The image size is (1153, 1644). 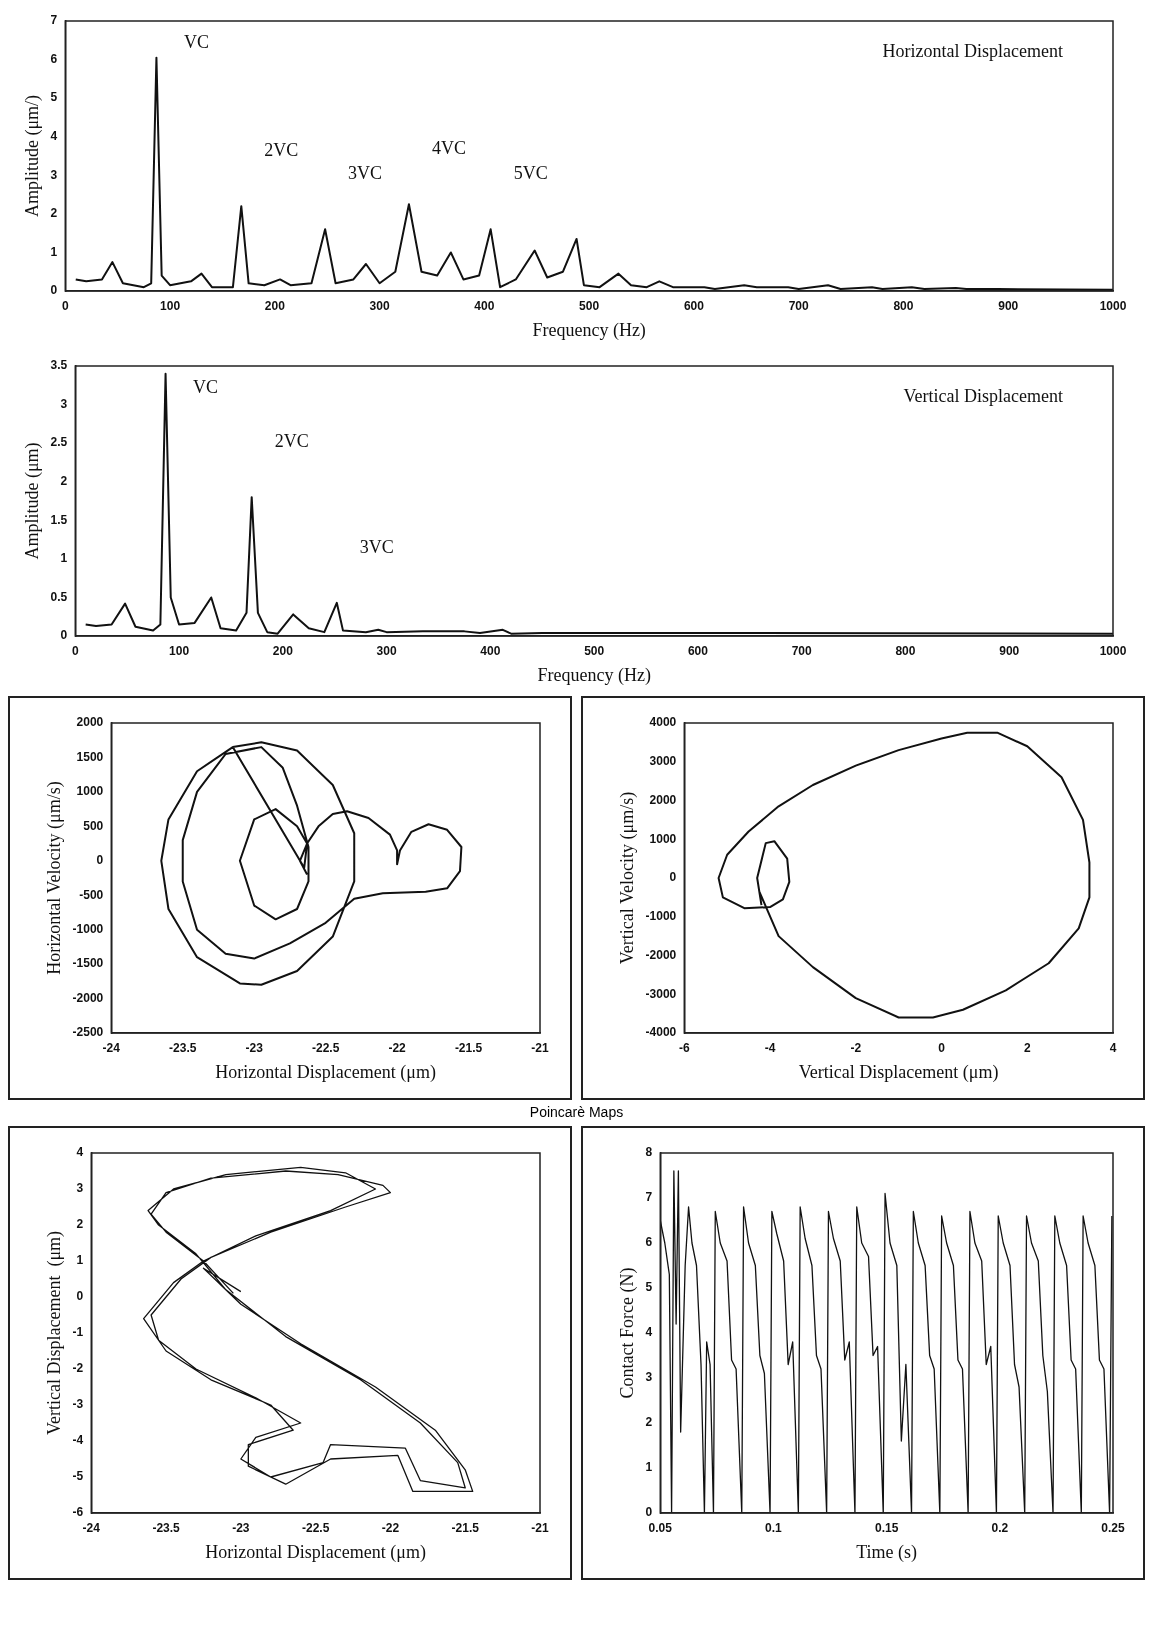 I want to click on x-tick-label: -21, so click(x=540, y=1047).